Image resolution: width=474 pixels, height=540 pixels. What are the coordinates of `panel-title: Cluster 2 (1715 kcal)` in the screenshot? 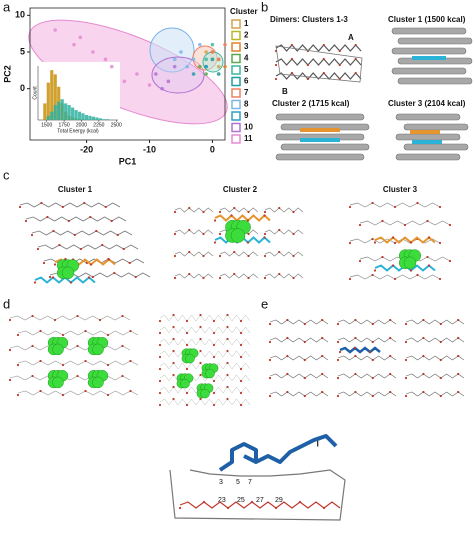 It's located at (311, 103).